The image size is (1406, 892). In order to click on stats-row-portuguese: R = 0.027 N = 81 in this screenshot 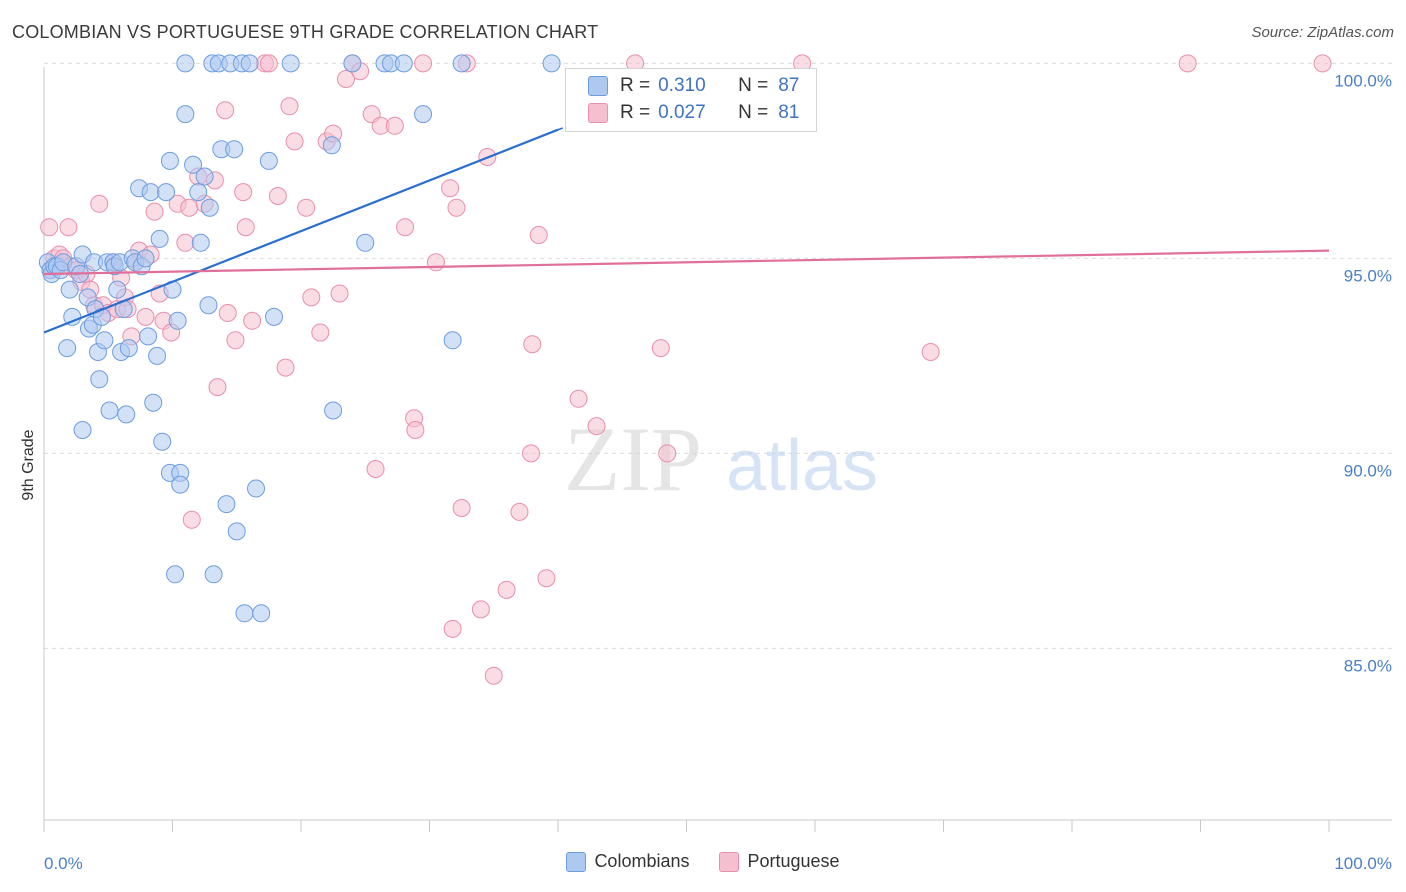, I will do `click(693, 113)`.